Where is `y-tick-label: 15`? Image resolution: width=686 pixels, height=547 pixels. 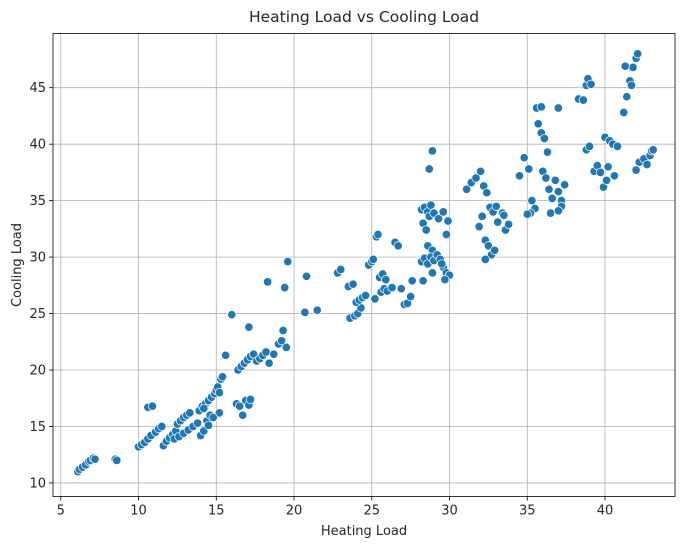
y-tick-label: 15 is located at coordinates (37, 427).